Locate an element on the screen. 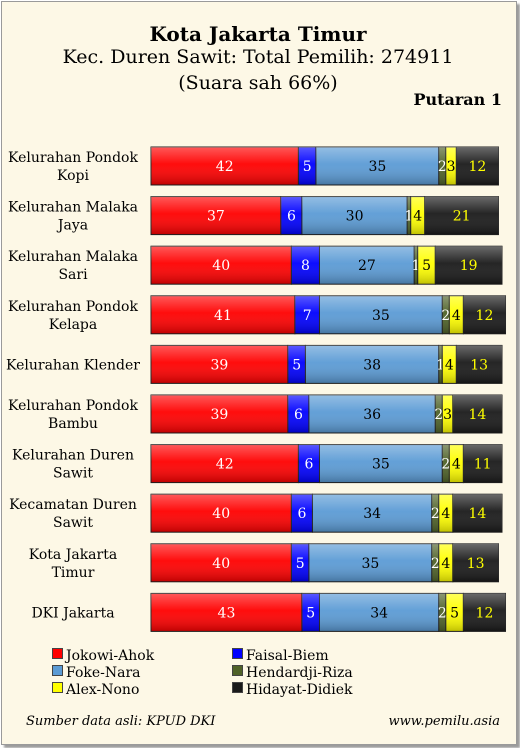 The width and height of the screenshot is (520, 748). source-note: Sumber data asli: KPUD DKI is located at coordinates (121, 721).